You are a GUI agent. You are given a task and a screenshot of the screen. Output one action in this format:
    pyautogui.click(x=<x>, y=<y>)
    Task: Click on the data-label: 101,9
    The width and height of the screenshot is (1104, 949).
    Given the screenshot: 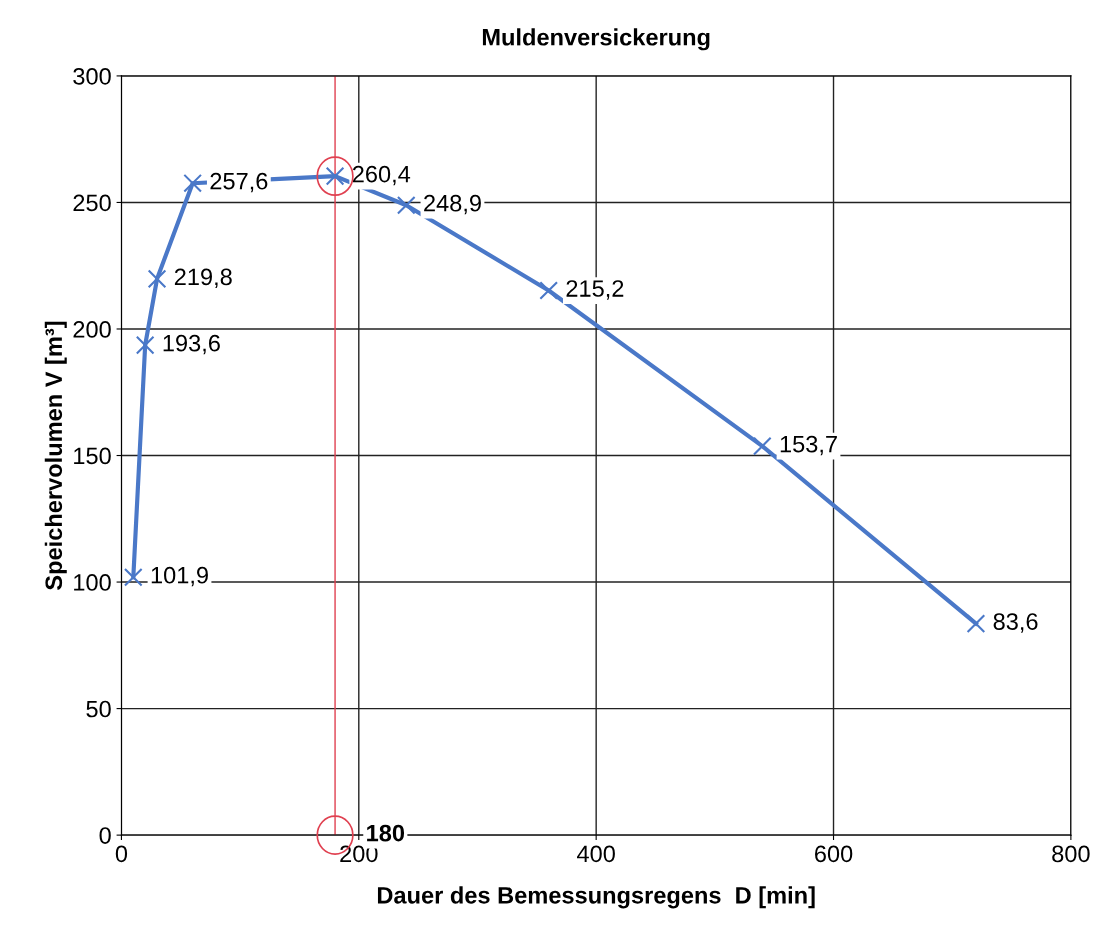 What is the action you would take?
    pyautogui.click(x=179, y=576)
    